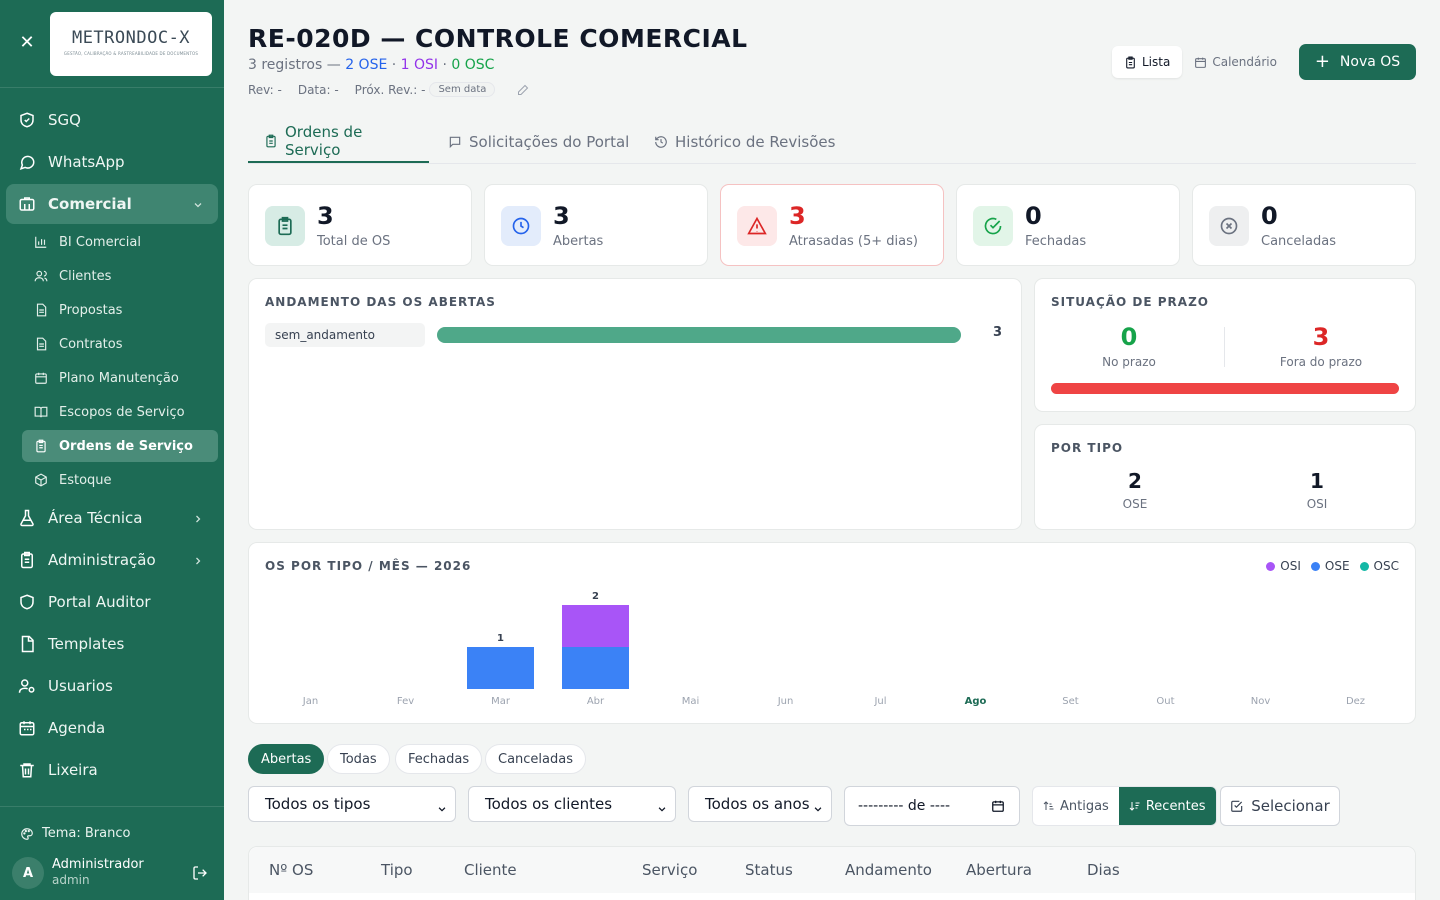 The height and width of the screenshot is (900, 1440). I want to click on cliente-select: Todos os clientes, so click(572, 804).